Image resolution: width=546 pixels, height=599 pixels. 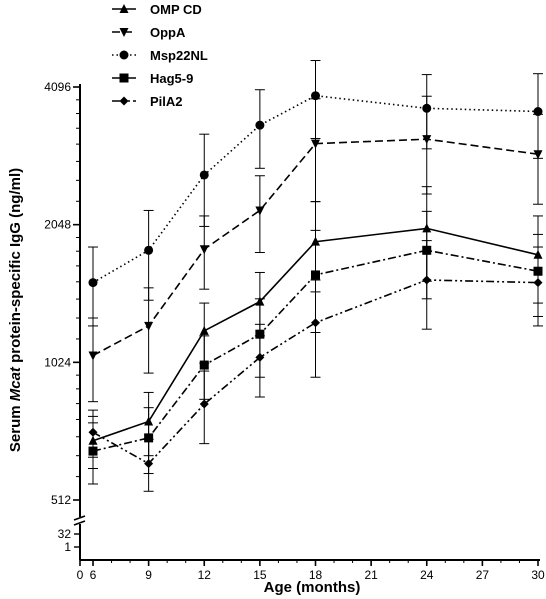 What do you see at coordinates (148, 575) in the screenshot?
I see `x-tick-label: 9` at bounding box center [148, 575].